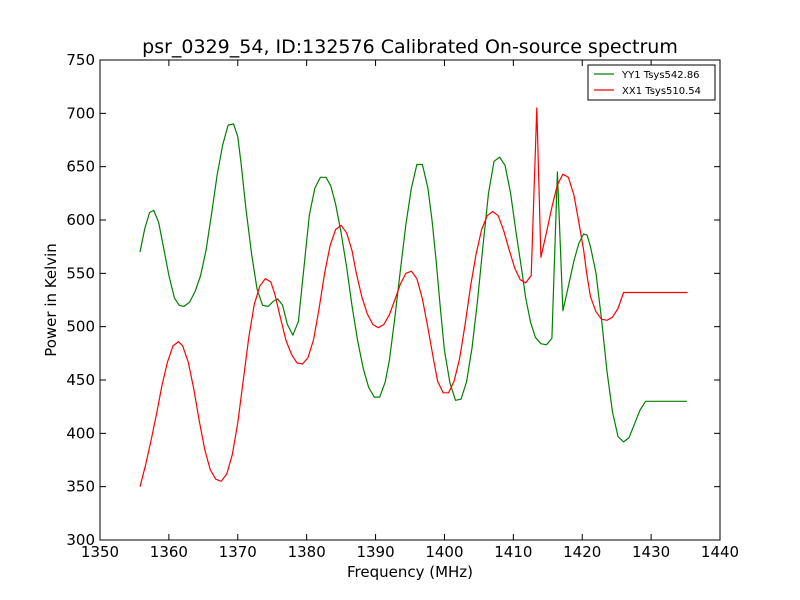  Describe the element at coordinates (80, 60) in the screenshot. I see `y-tick-label: 750` at that location.